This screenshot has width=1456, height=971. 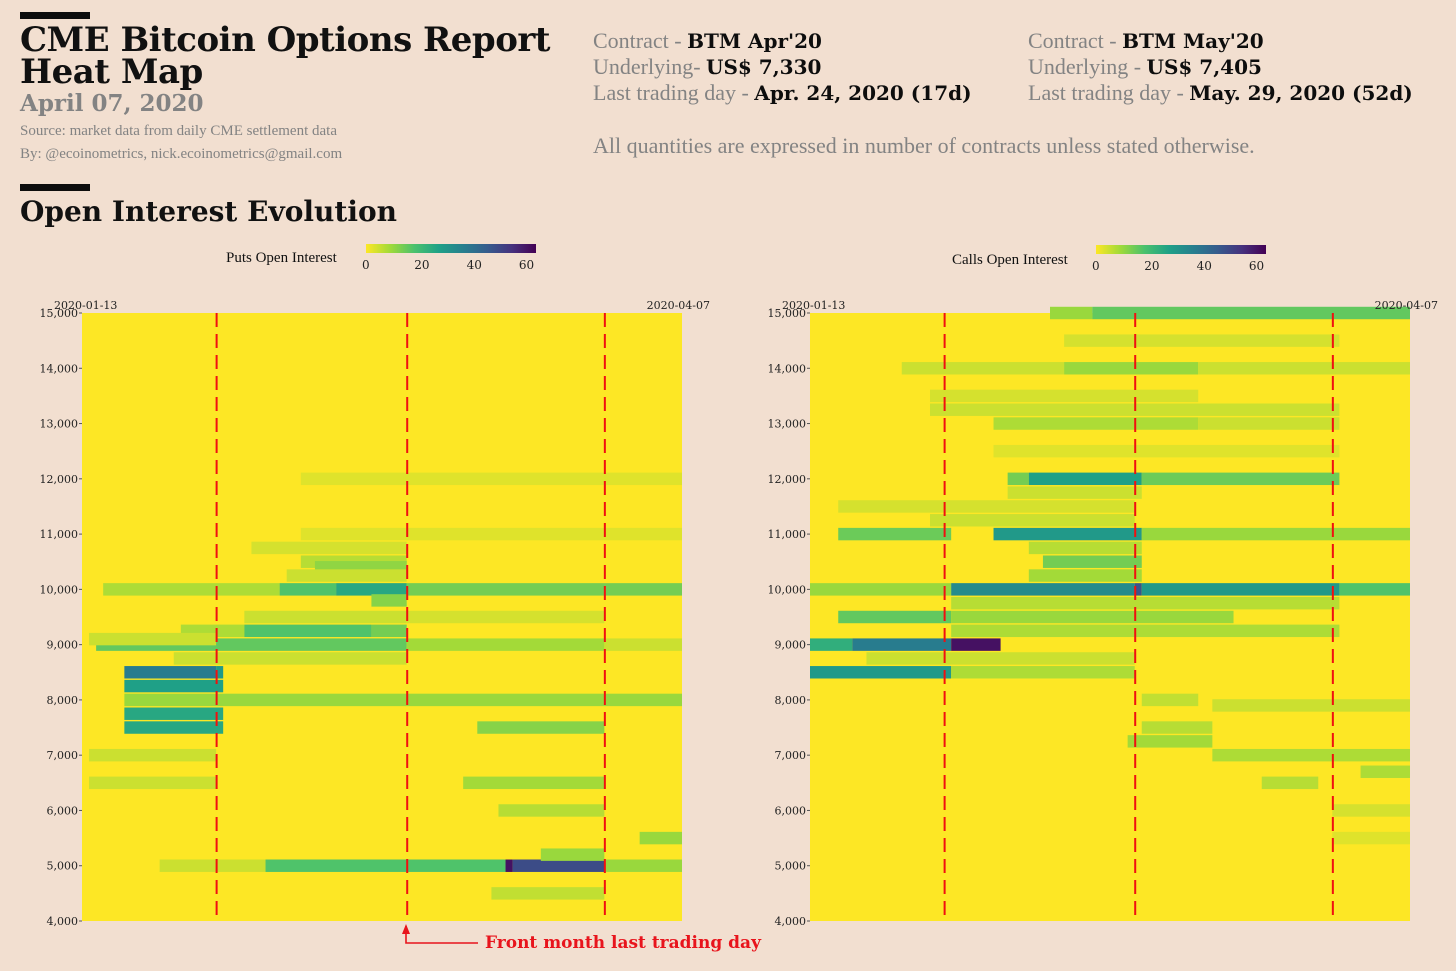 What do you see at coordinates (63, 755) in the screenshot?
I see `y-tick-label: 7,000` at bounding box center [63, 755].